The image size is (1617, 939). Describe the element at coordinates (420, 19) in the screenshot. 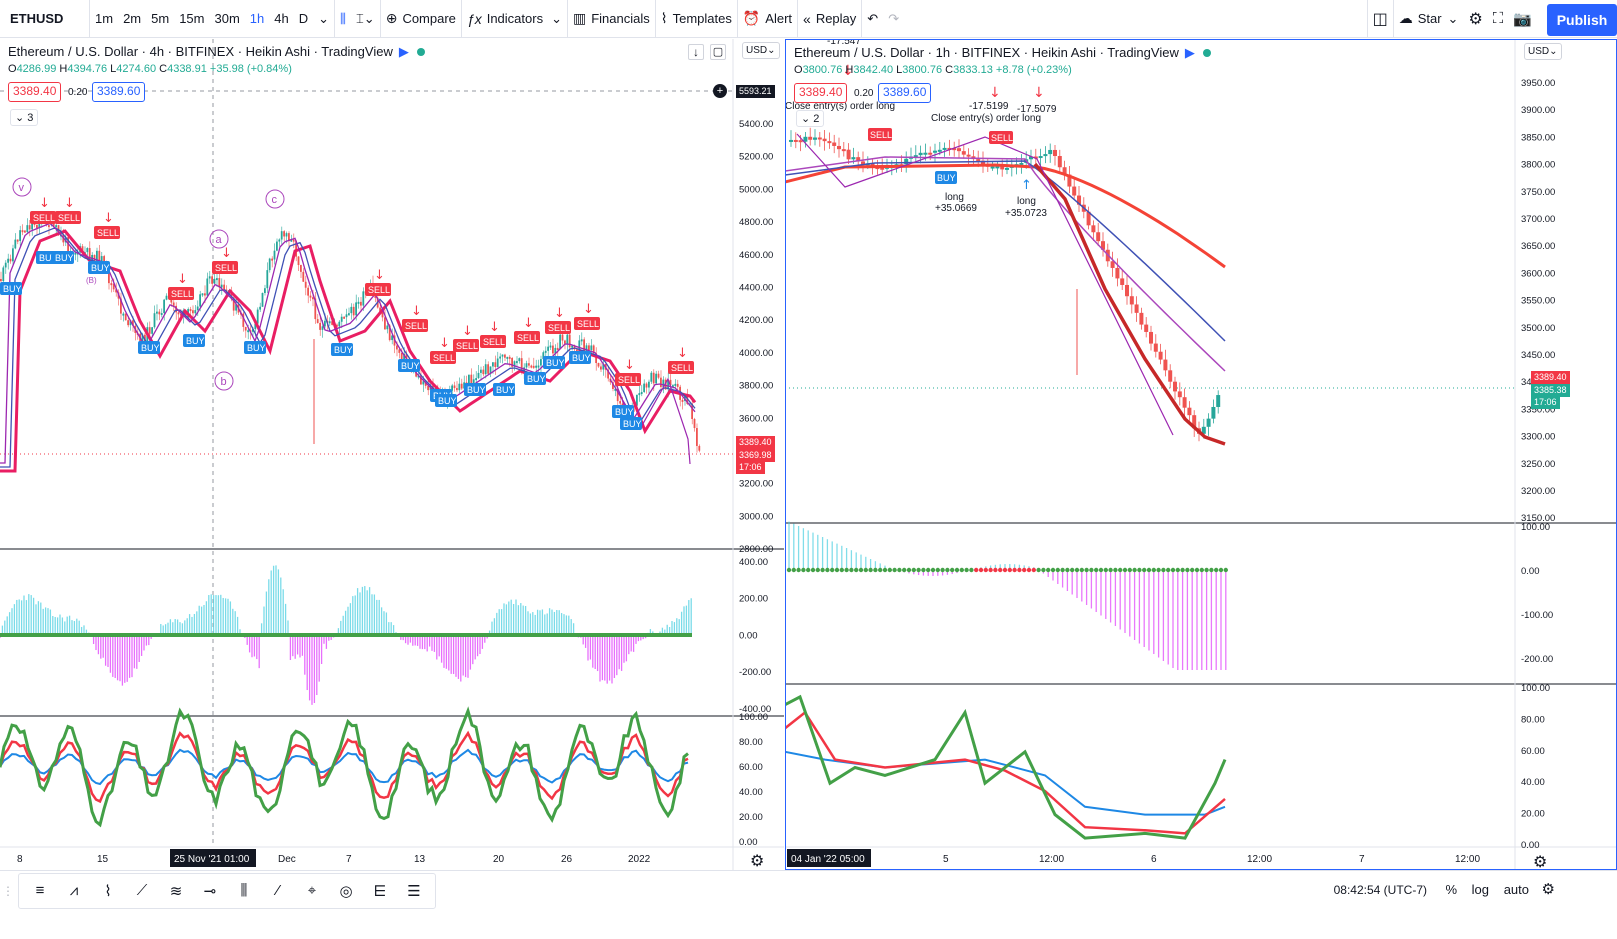

I see `compare-button: ⊕ Compare` at that location.